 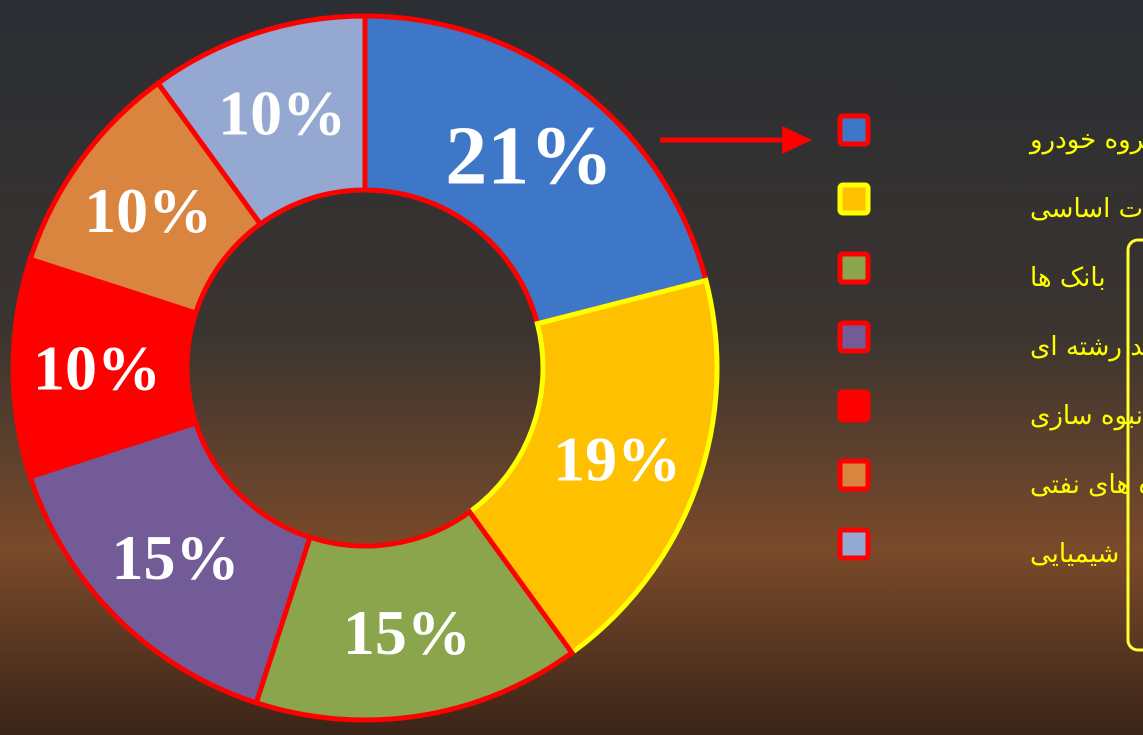 I want to click on value-label: 19%, so click(x=617, y=458).